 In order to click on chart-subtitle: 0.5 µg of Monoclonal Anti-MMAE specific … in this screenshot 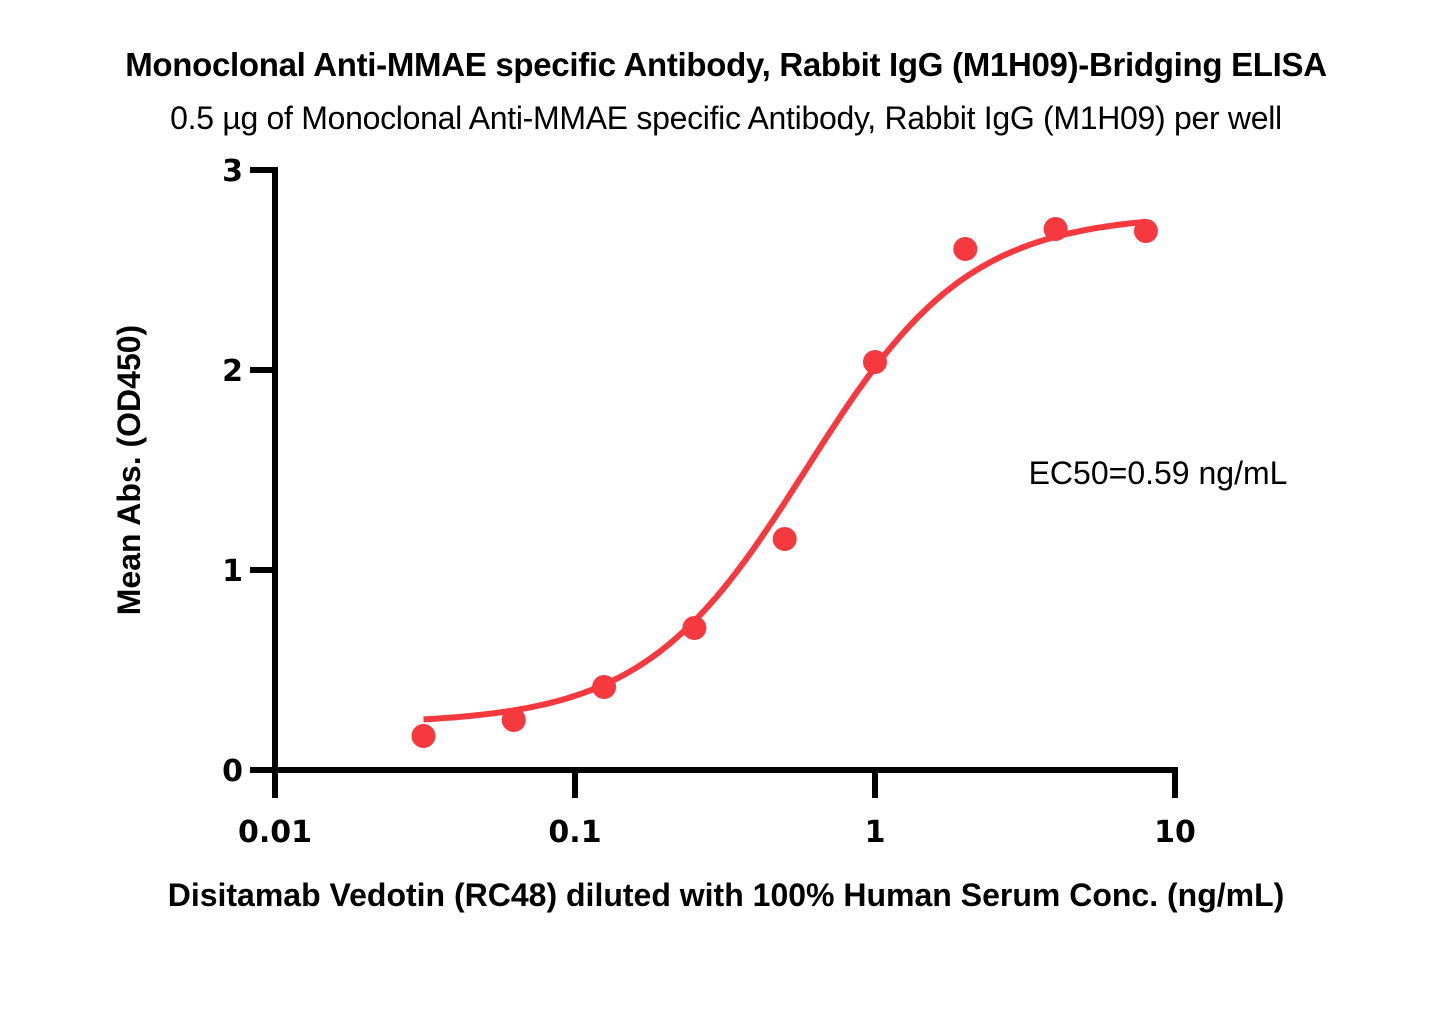, I will do `click(726, 118)`.